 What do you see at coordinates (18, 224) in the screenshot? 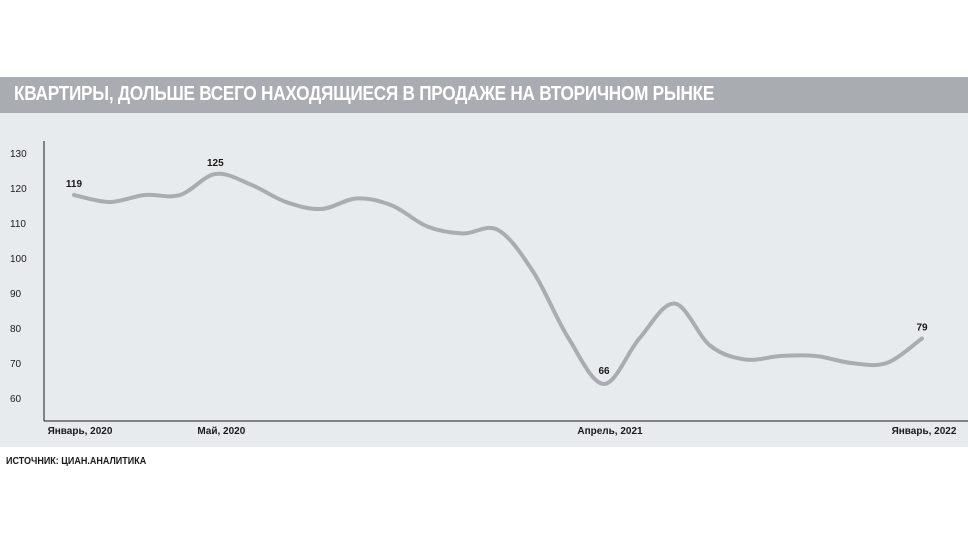
I see `y-tick-label: 110` at bounding box center [18, 224].